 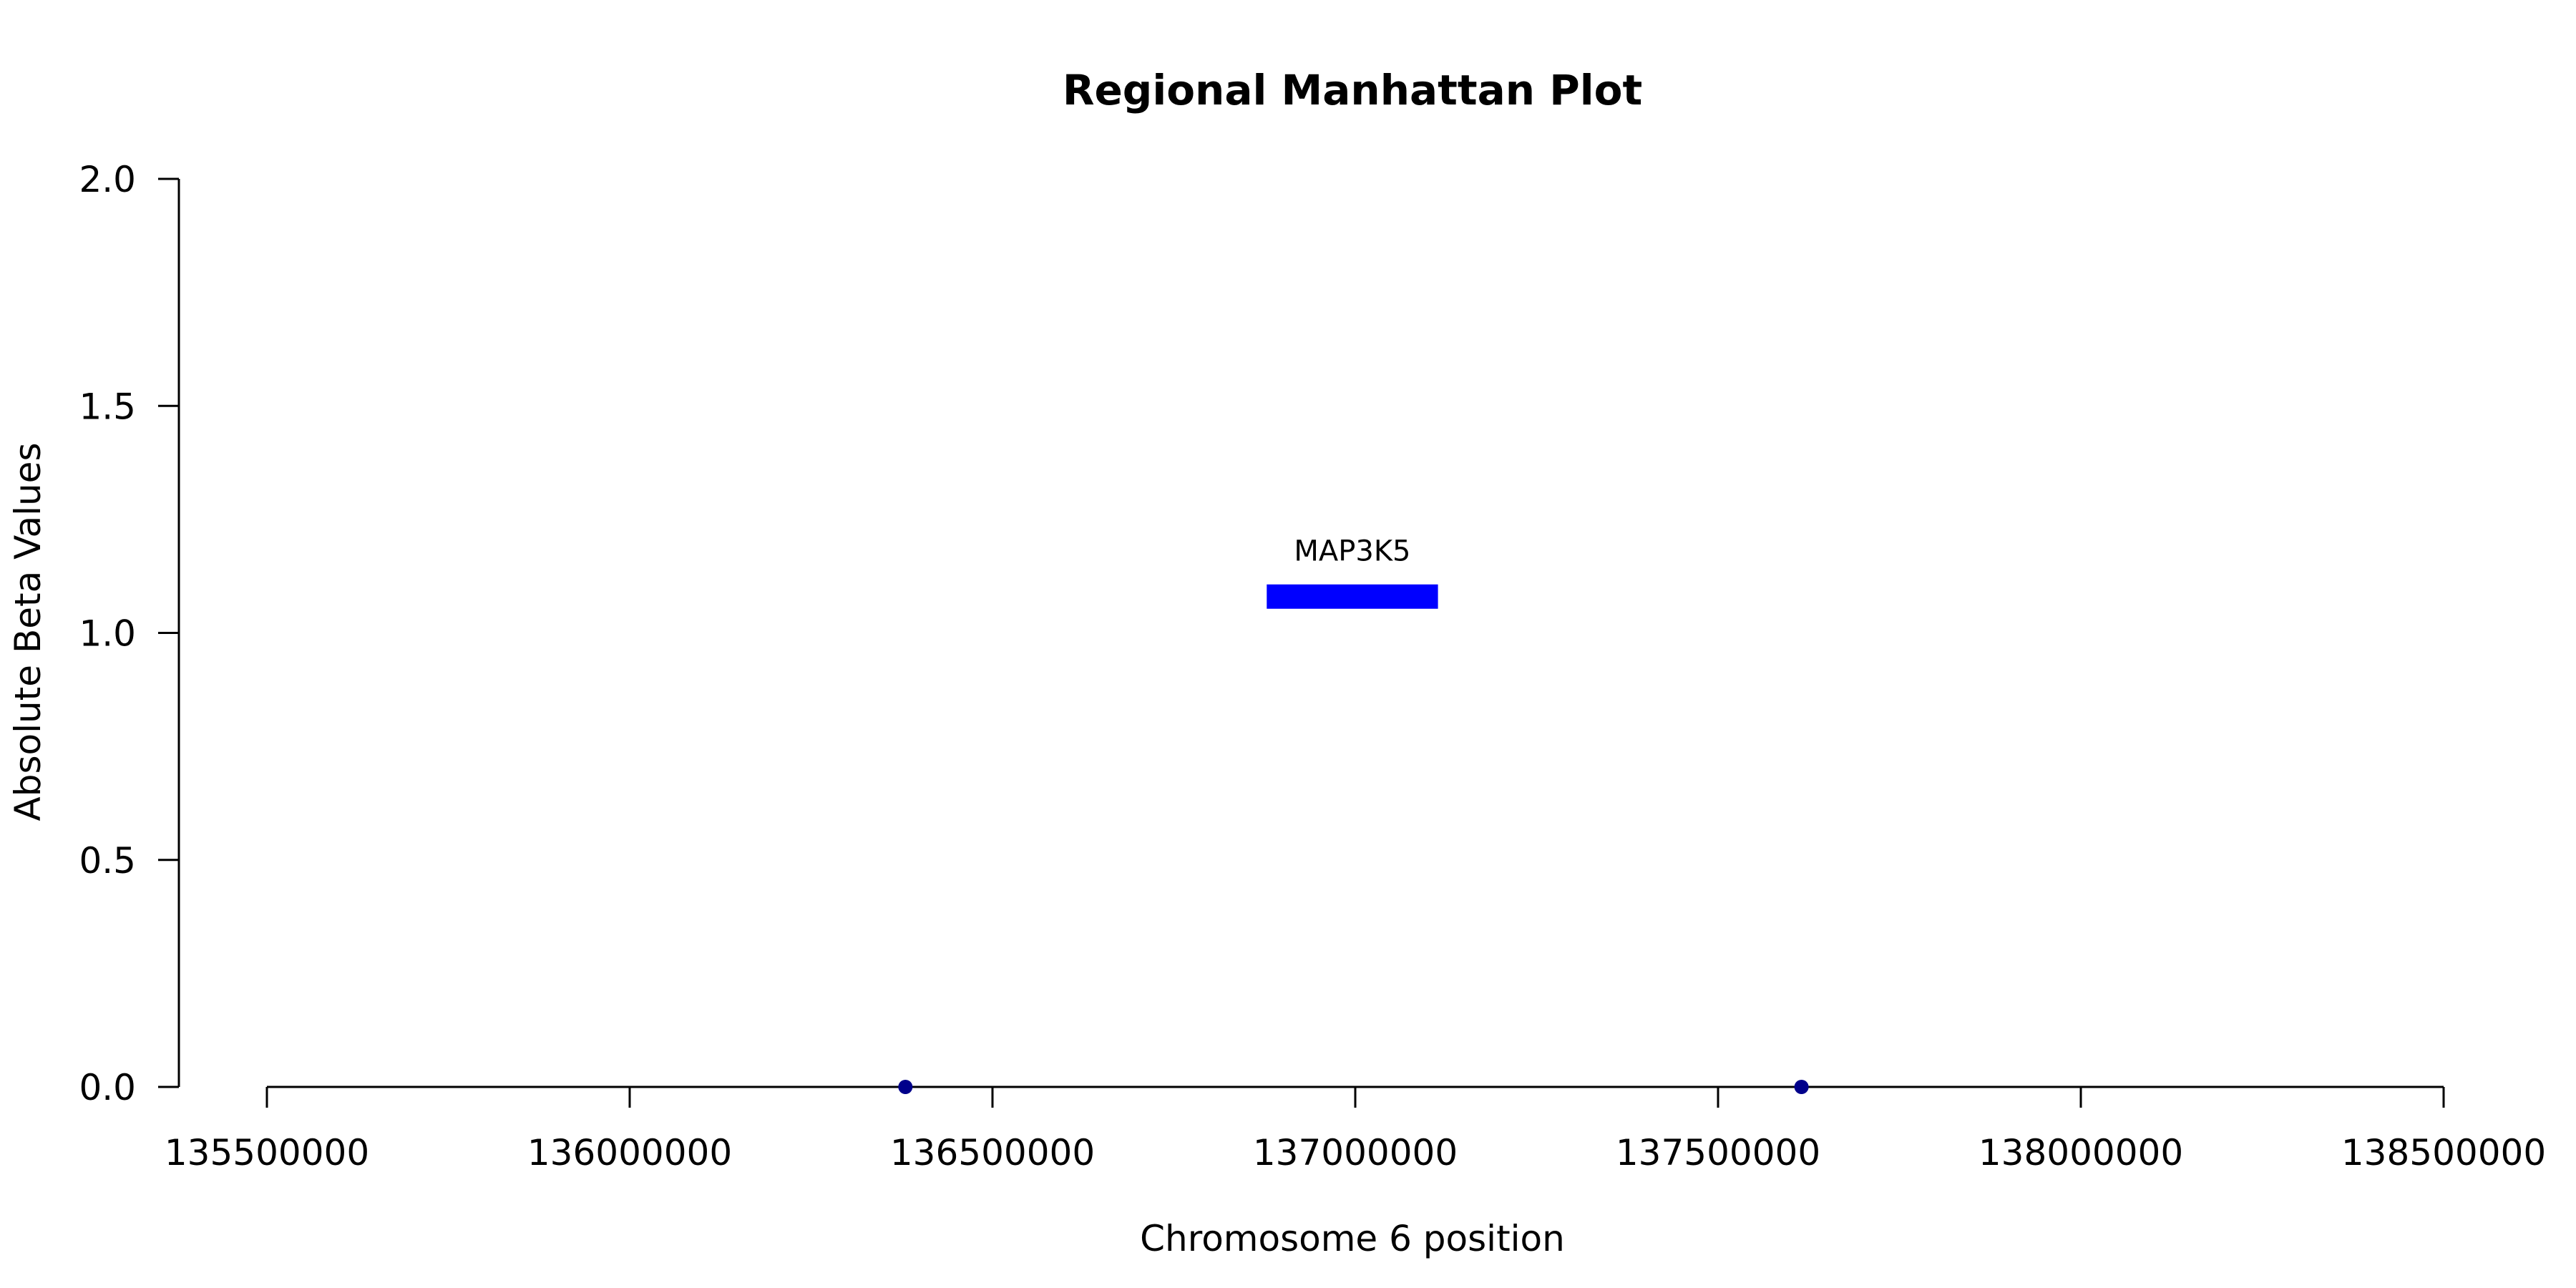 What do you see at coordinates (107, 634) in the screenshot?
I see `y-tick-label: 1.0` at bounding box center [107, 634].